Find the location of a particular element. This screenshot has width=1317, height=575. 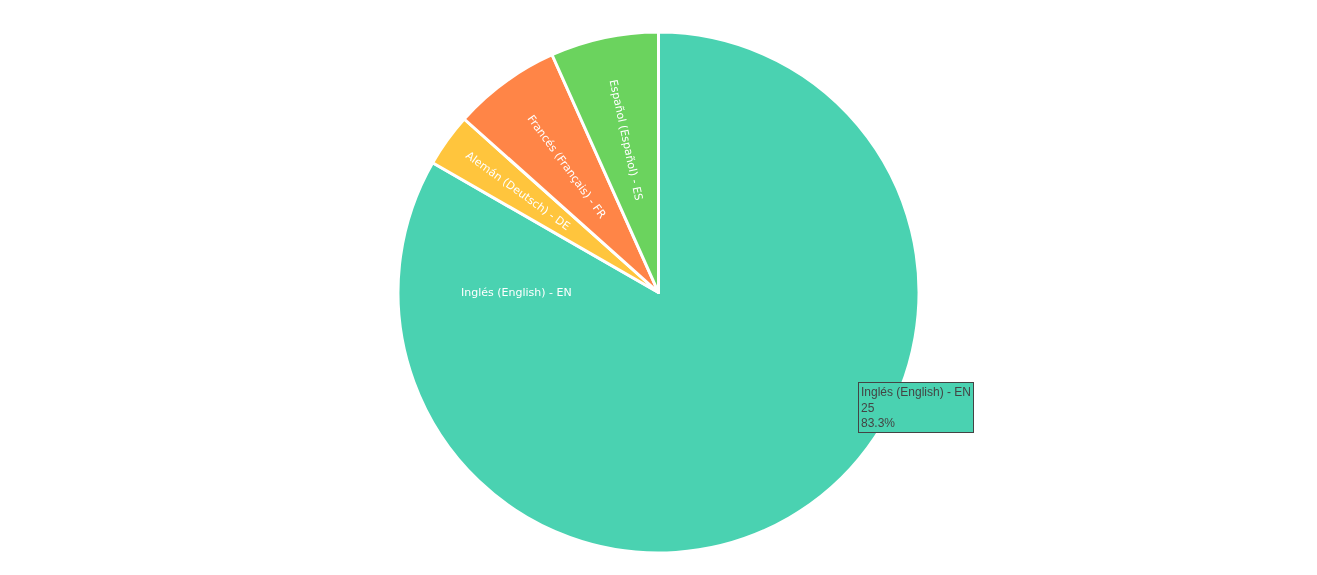

text: Inglés (English) - EN 25 83.3% is located at coordinates (916, 408).